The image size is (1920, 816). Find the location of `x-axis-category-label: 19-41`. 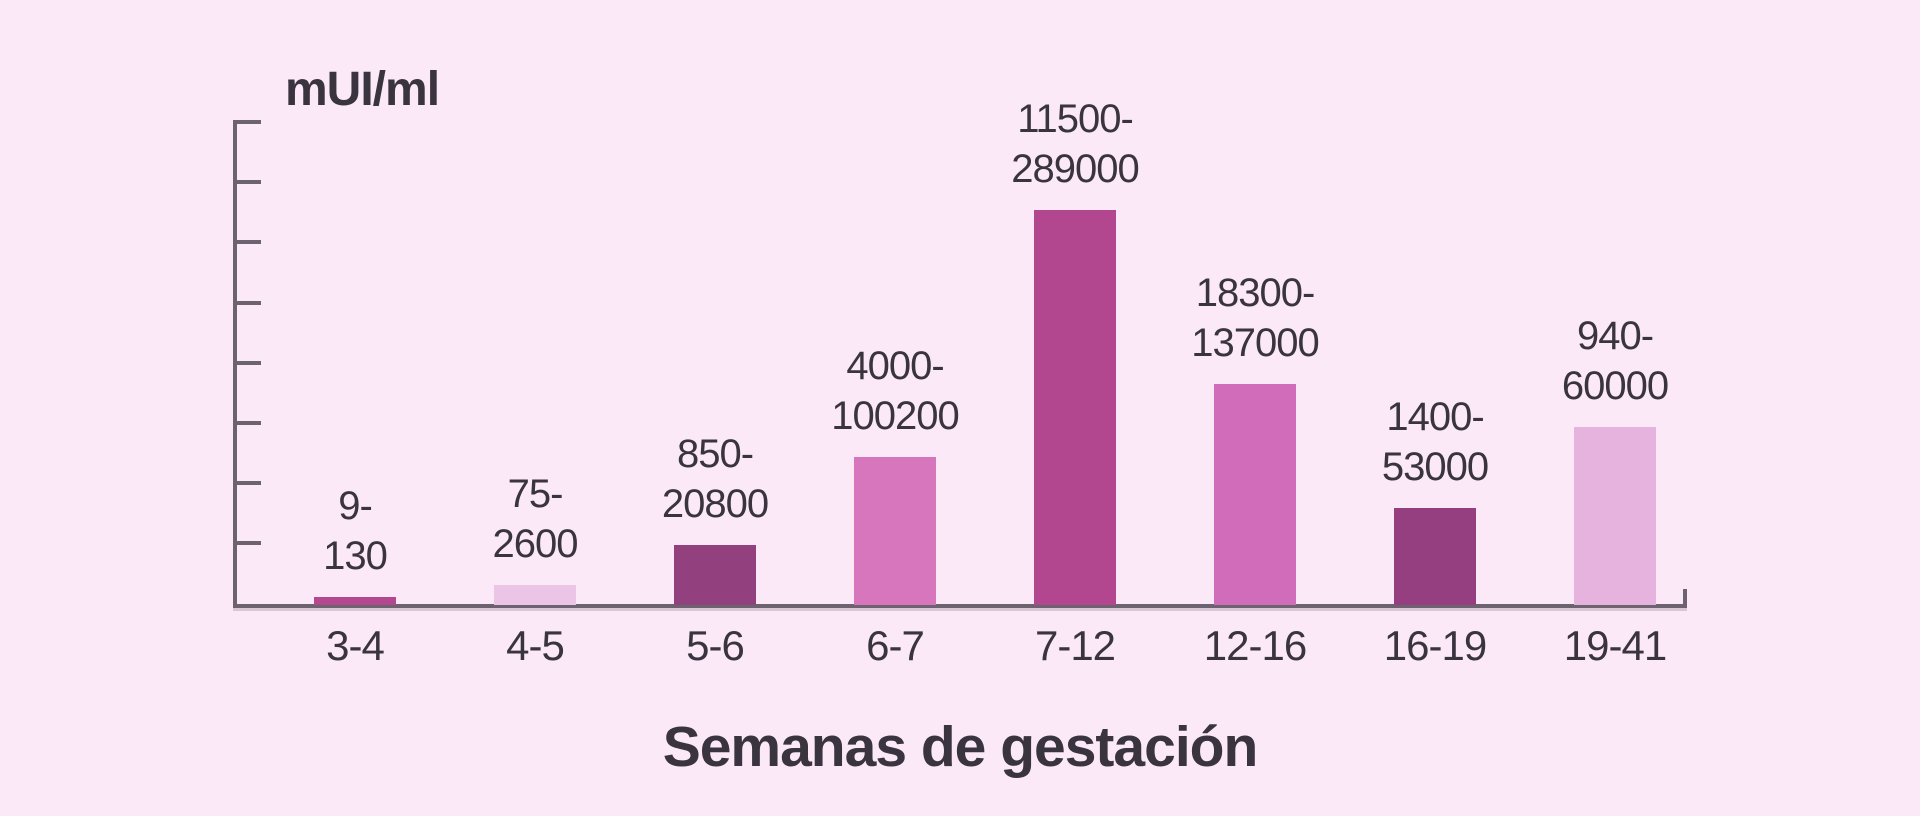

x-axis-category-label: 19-41 is located at coordinates (1615, 645).